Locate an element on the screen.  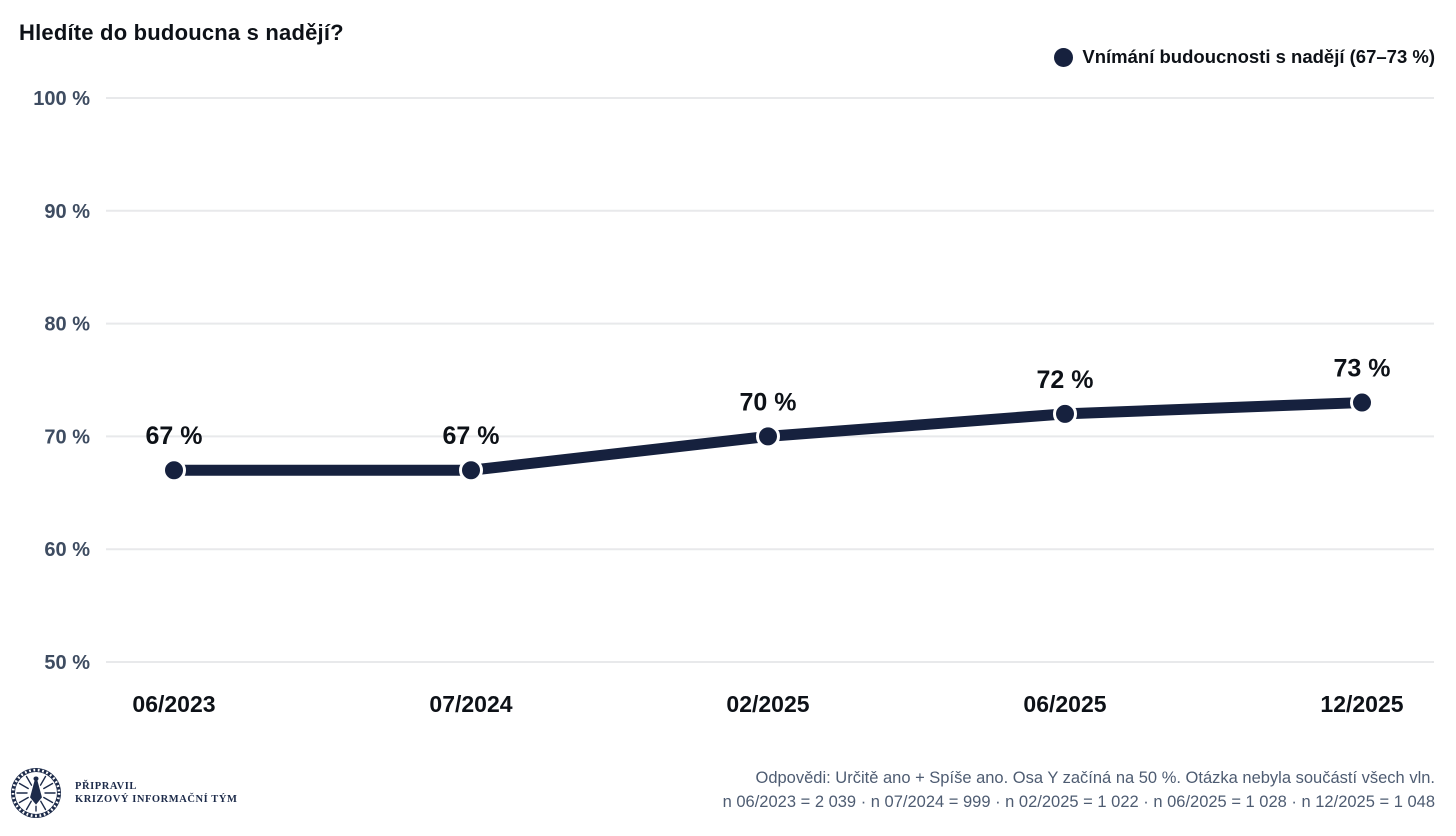
legend-label: Vnímání budoucnosti s nadějí (67–73 %) is located at coordinates (1258, 56).